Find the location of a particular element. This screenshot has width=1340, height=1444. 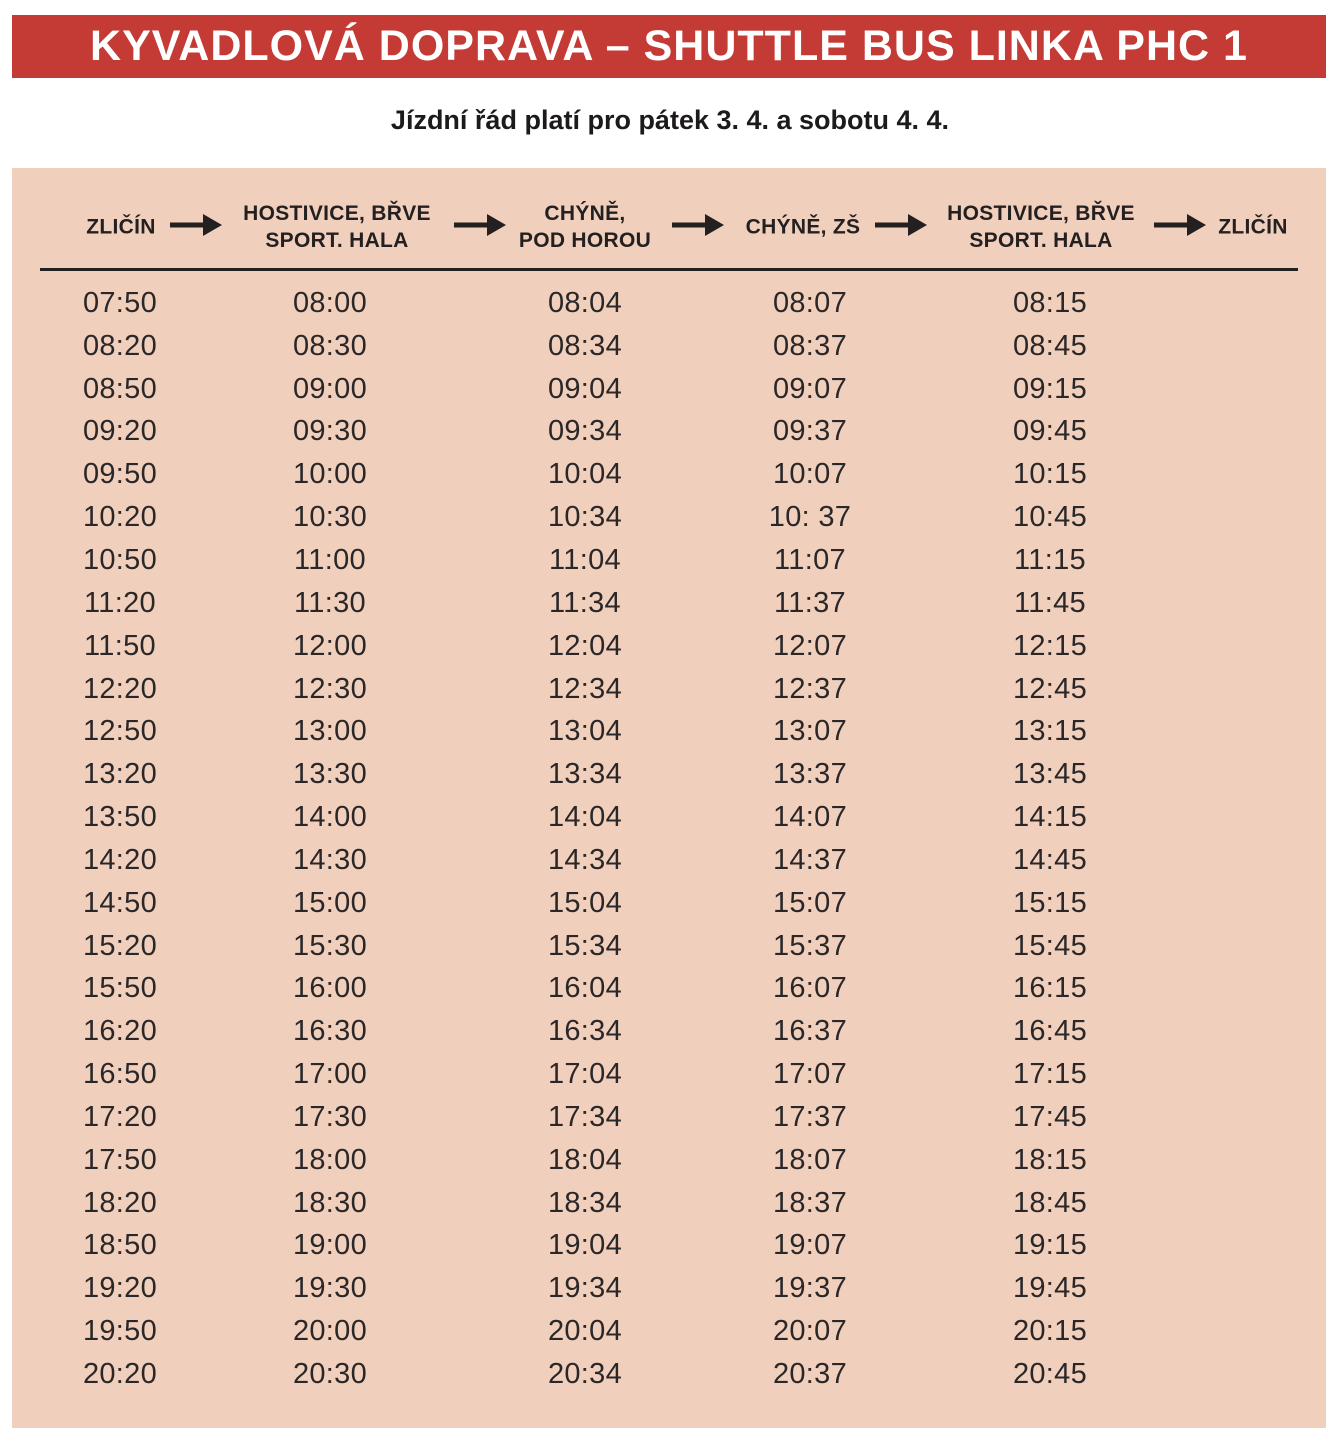

time-cell: 08:07 is located at coordinates (810, 302).